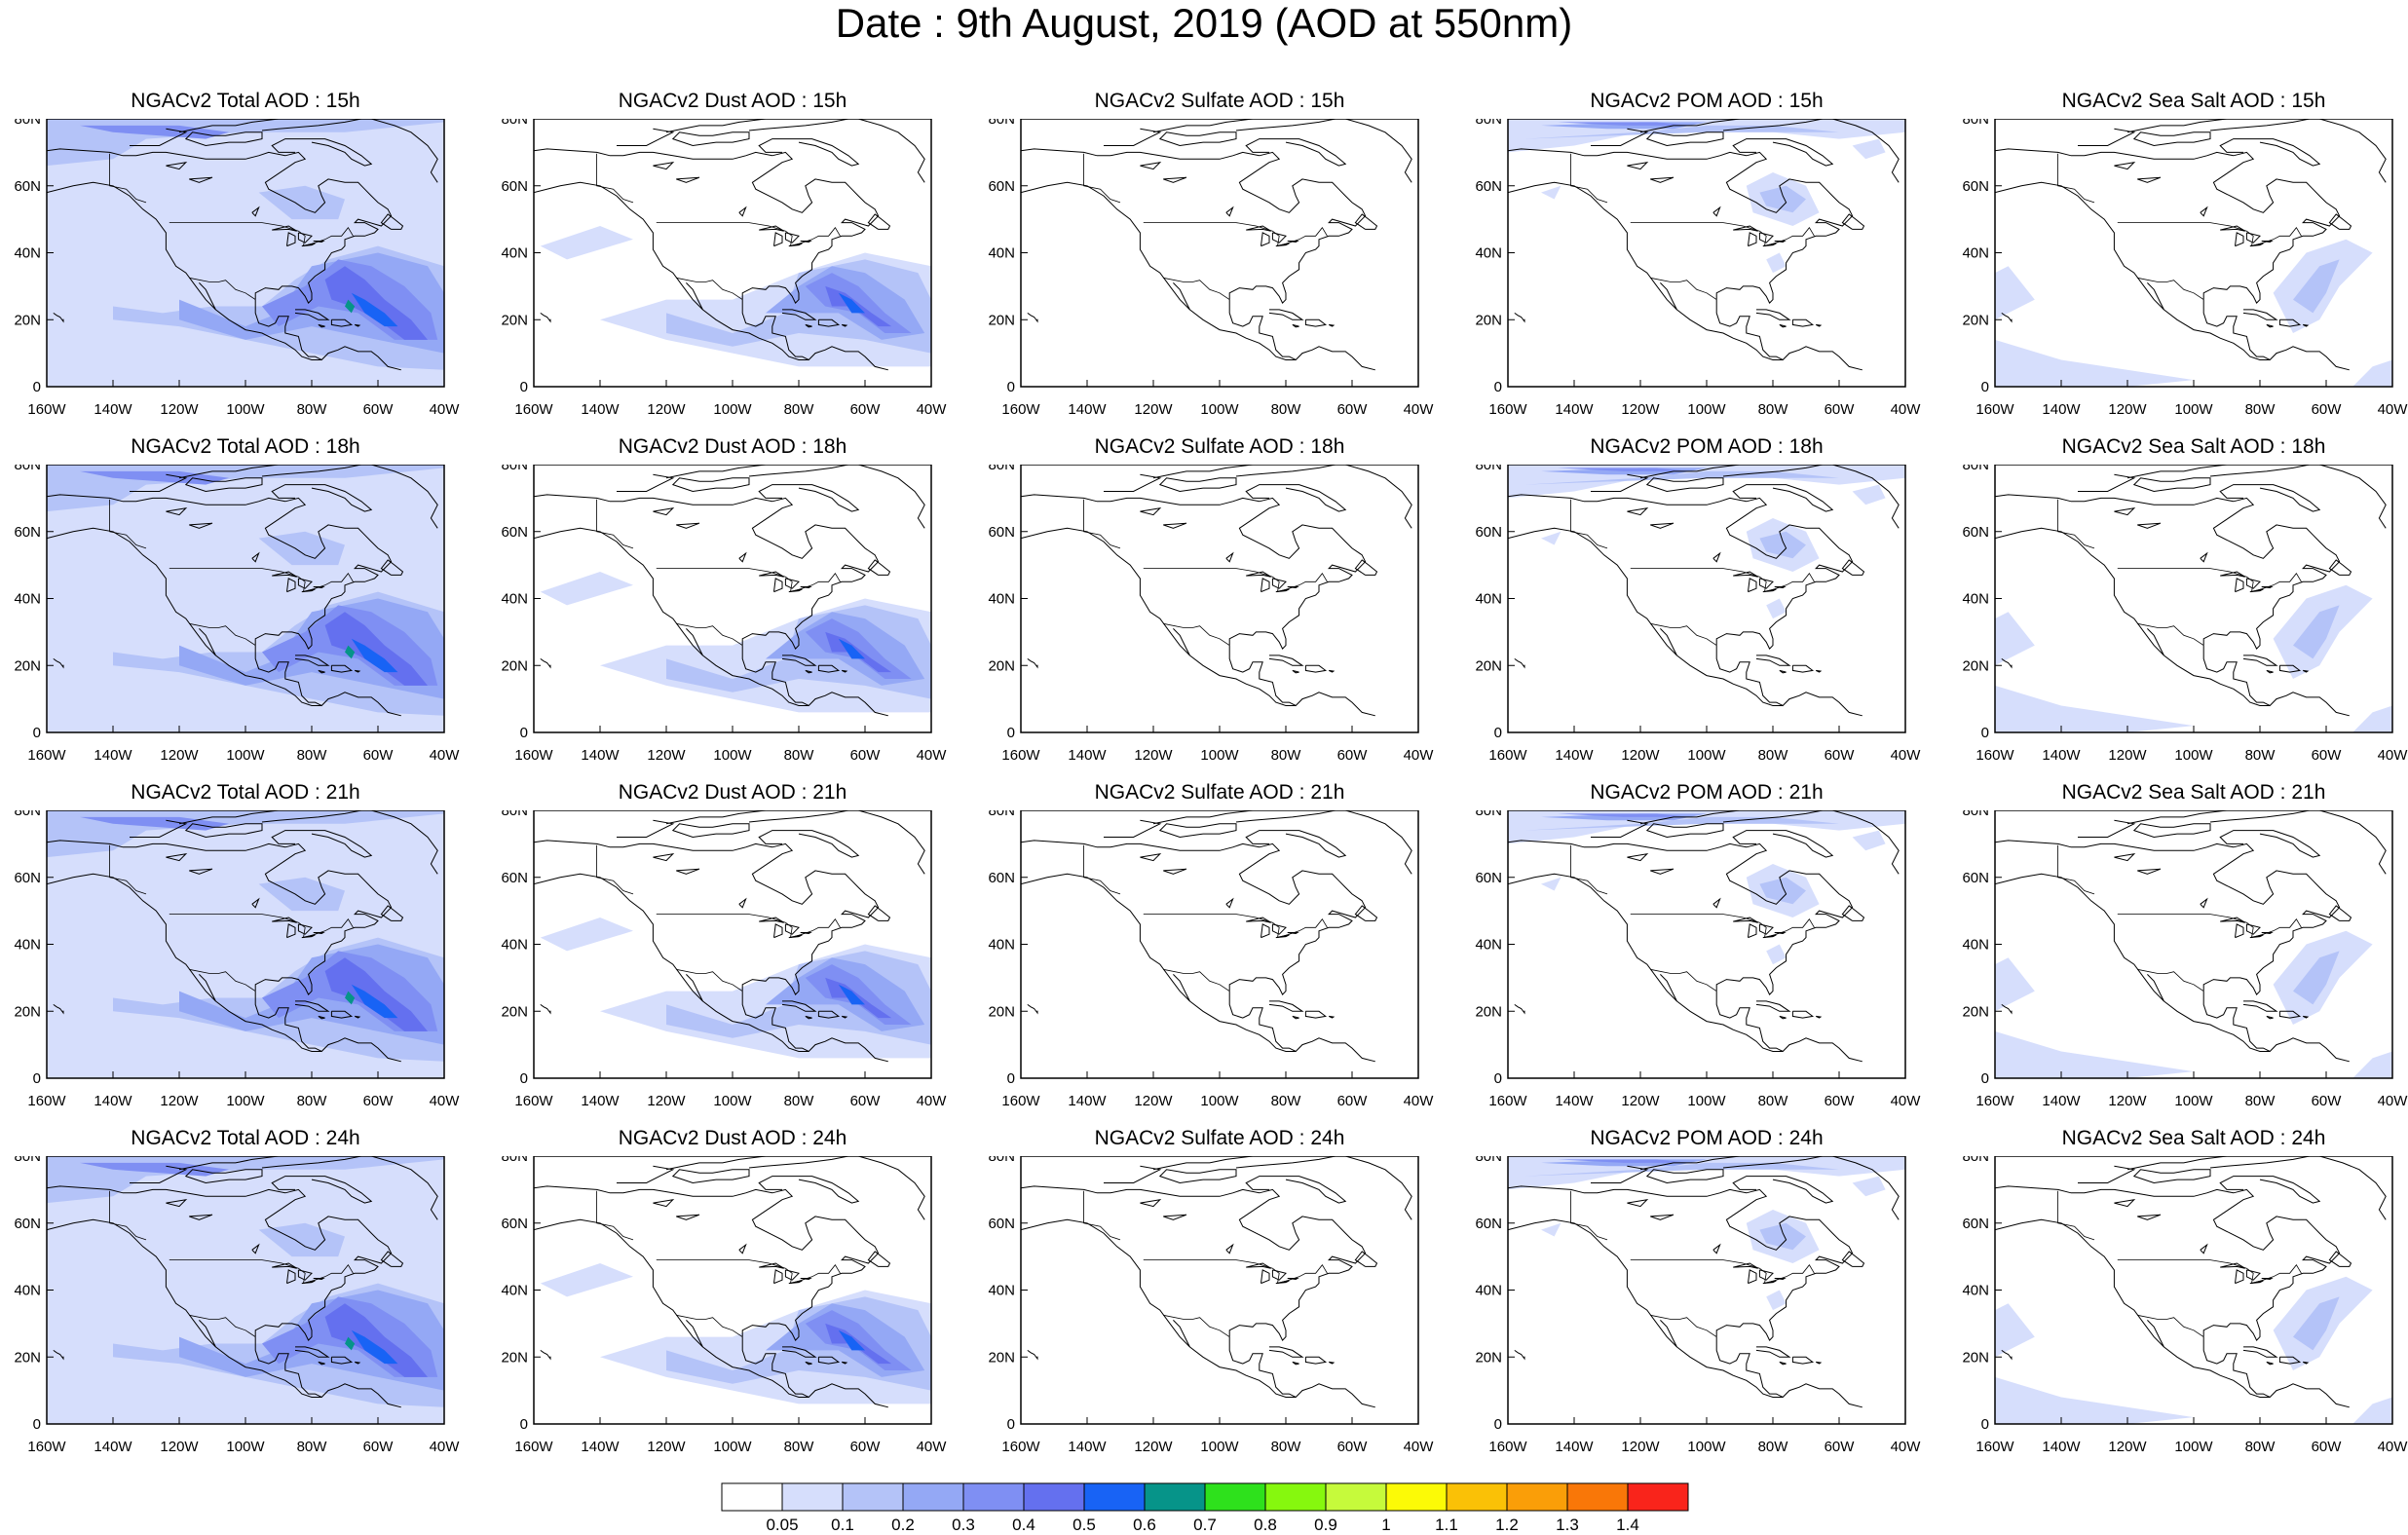 The image size is (2408, 1535). I want to click on colorbar-box, so click(1597, 1497).